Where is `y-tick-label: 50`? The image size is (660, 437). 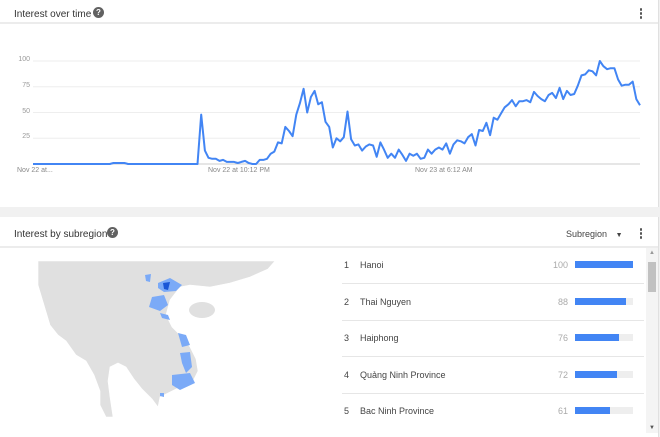
y-tick-label: 50 is located at coordinates (26, 111).